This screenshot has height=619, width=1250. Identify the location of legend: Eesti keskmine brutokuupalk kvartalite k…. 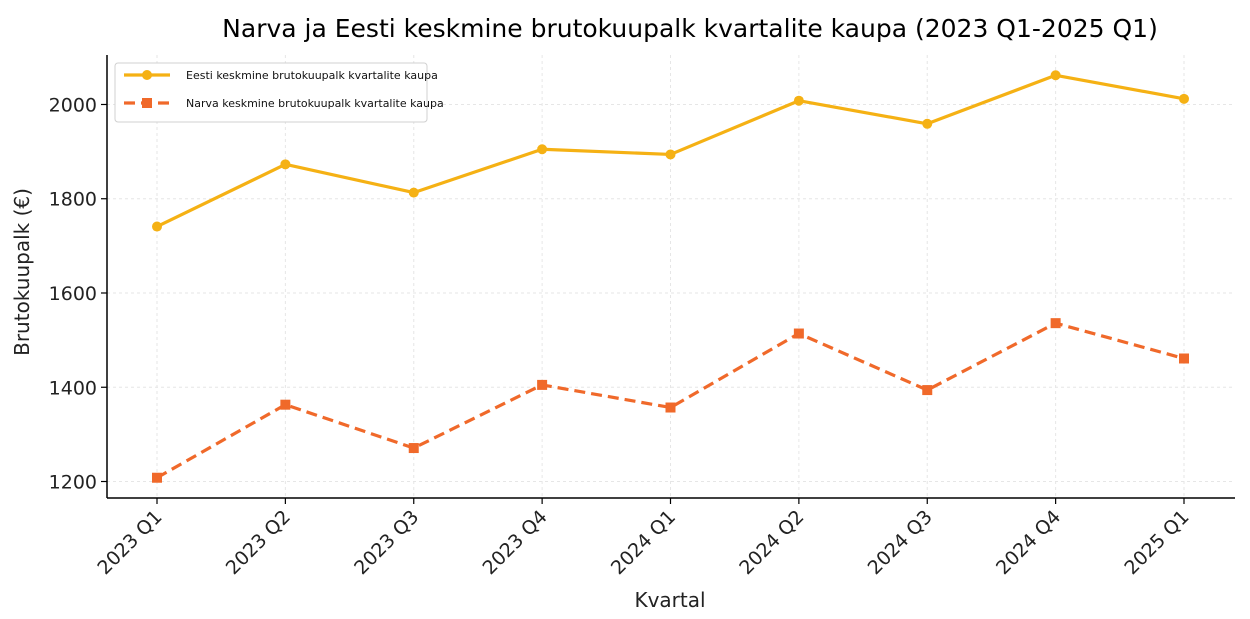
(279, 92).